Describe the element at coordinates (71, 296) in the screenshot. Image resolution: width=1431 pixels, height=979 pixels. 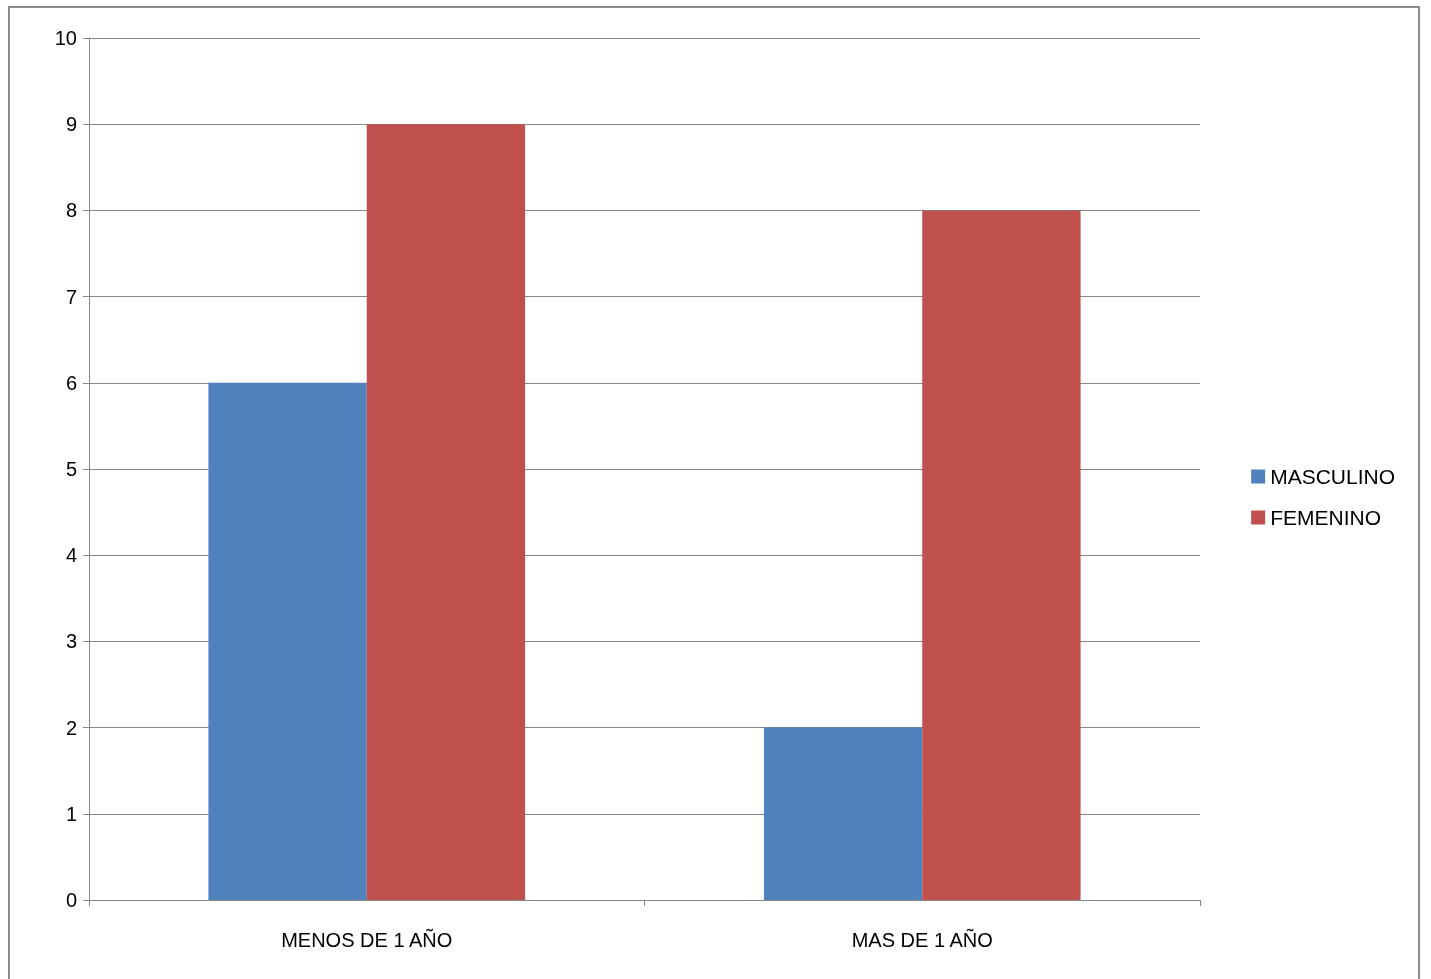
I see `y-tick-label: 7` at that location.